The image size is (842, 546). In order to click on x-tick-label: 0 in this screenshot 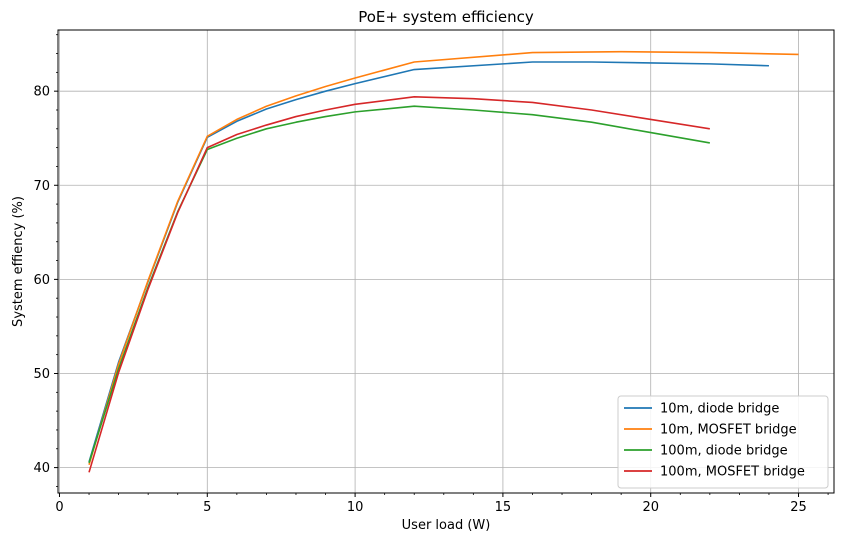, I will do `click(59, 507)`.